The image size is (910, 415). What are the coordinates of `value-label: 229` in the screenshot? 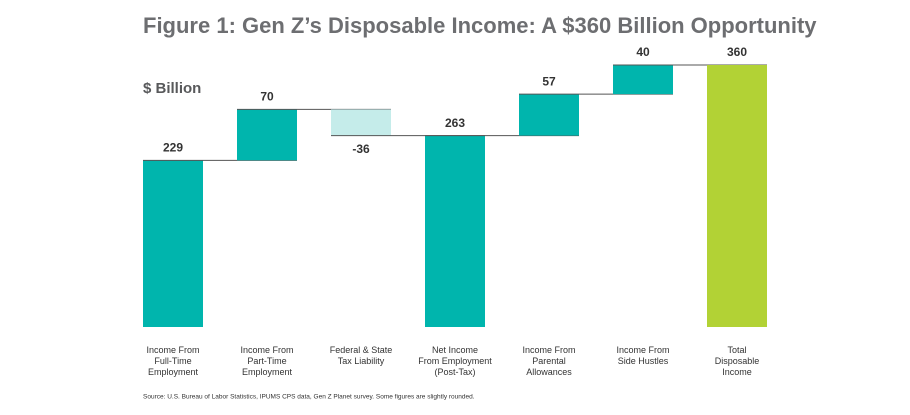 It's located at (173, 148).